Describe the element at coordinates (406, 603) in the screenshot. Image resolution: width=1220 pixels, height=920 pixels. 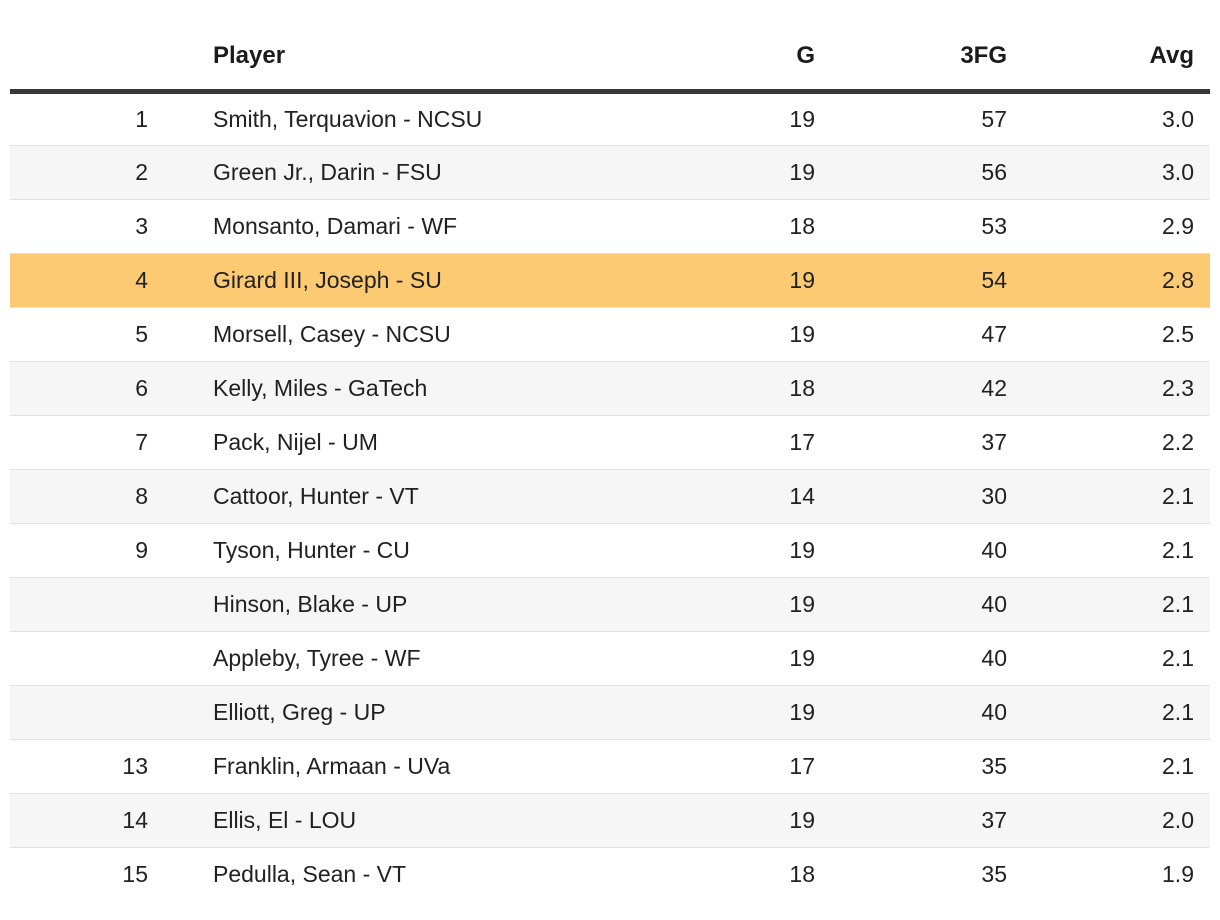
I see `player-cell: Hinson, Blake - UP` at that location.